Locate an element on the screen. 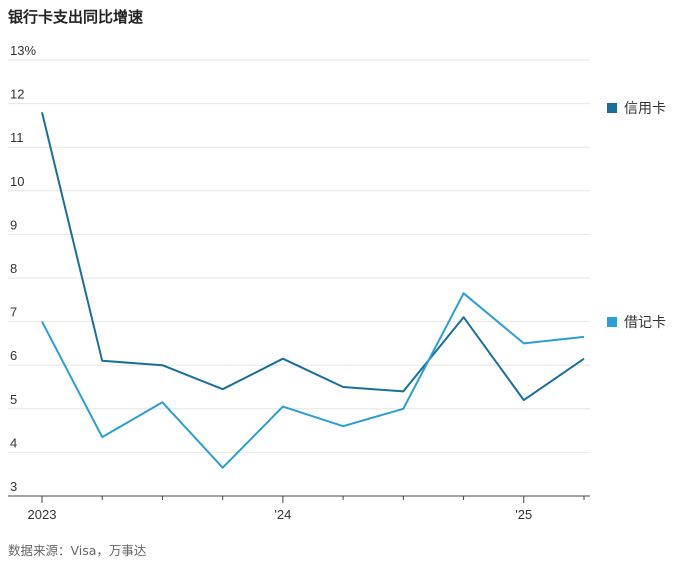 The height and width of the screenshot is (570, 700). x-tick-label: '24 is located at coordinates (282, 514).